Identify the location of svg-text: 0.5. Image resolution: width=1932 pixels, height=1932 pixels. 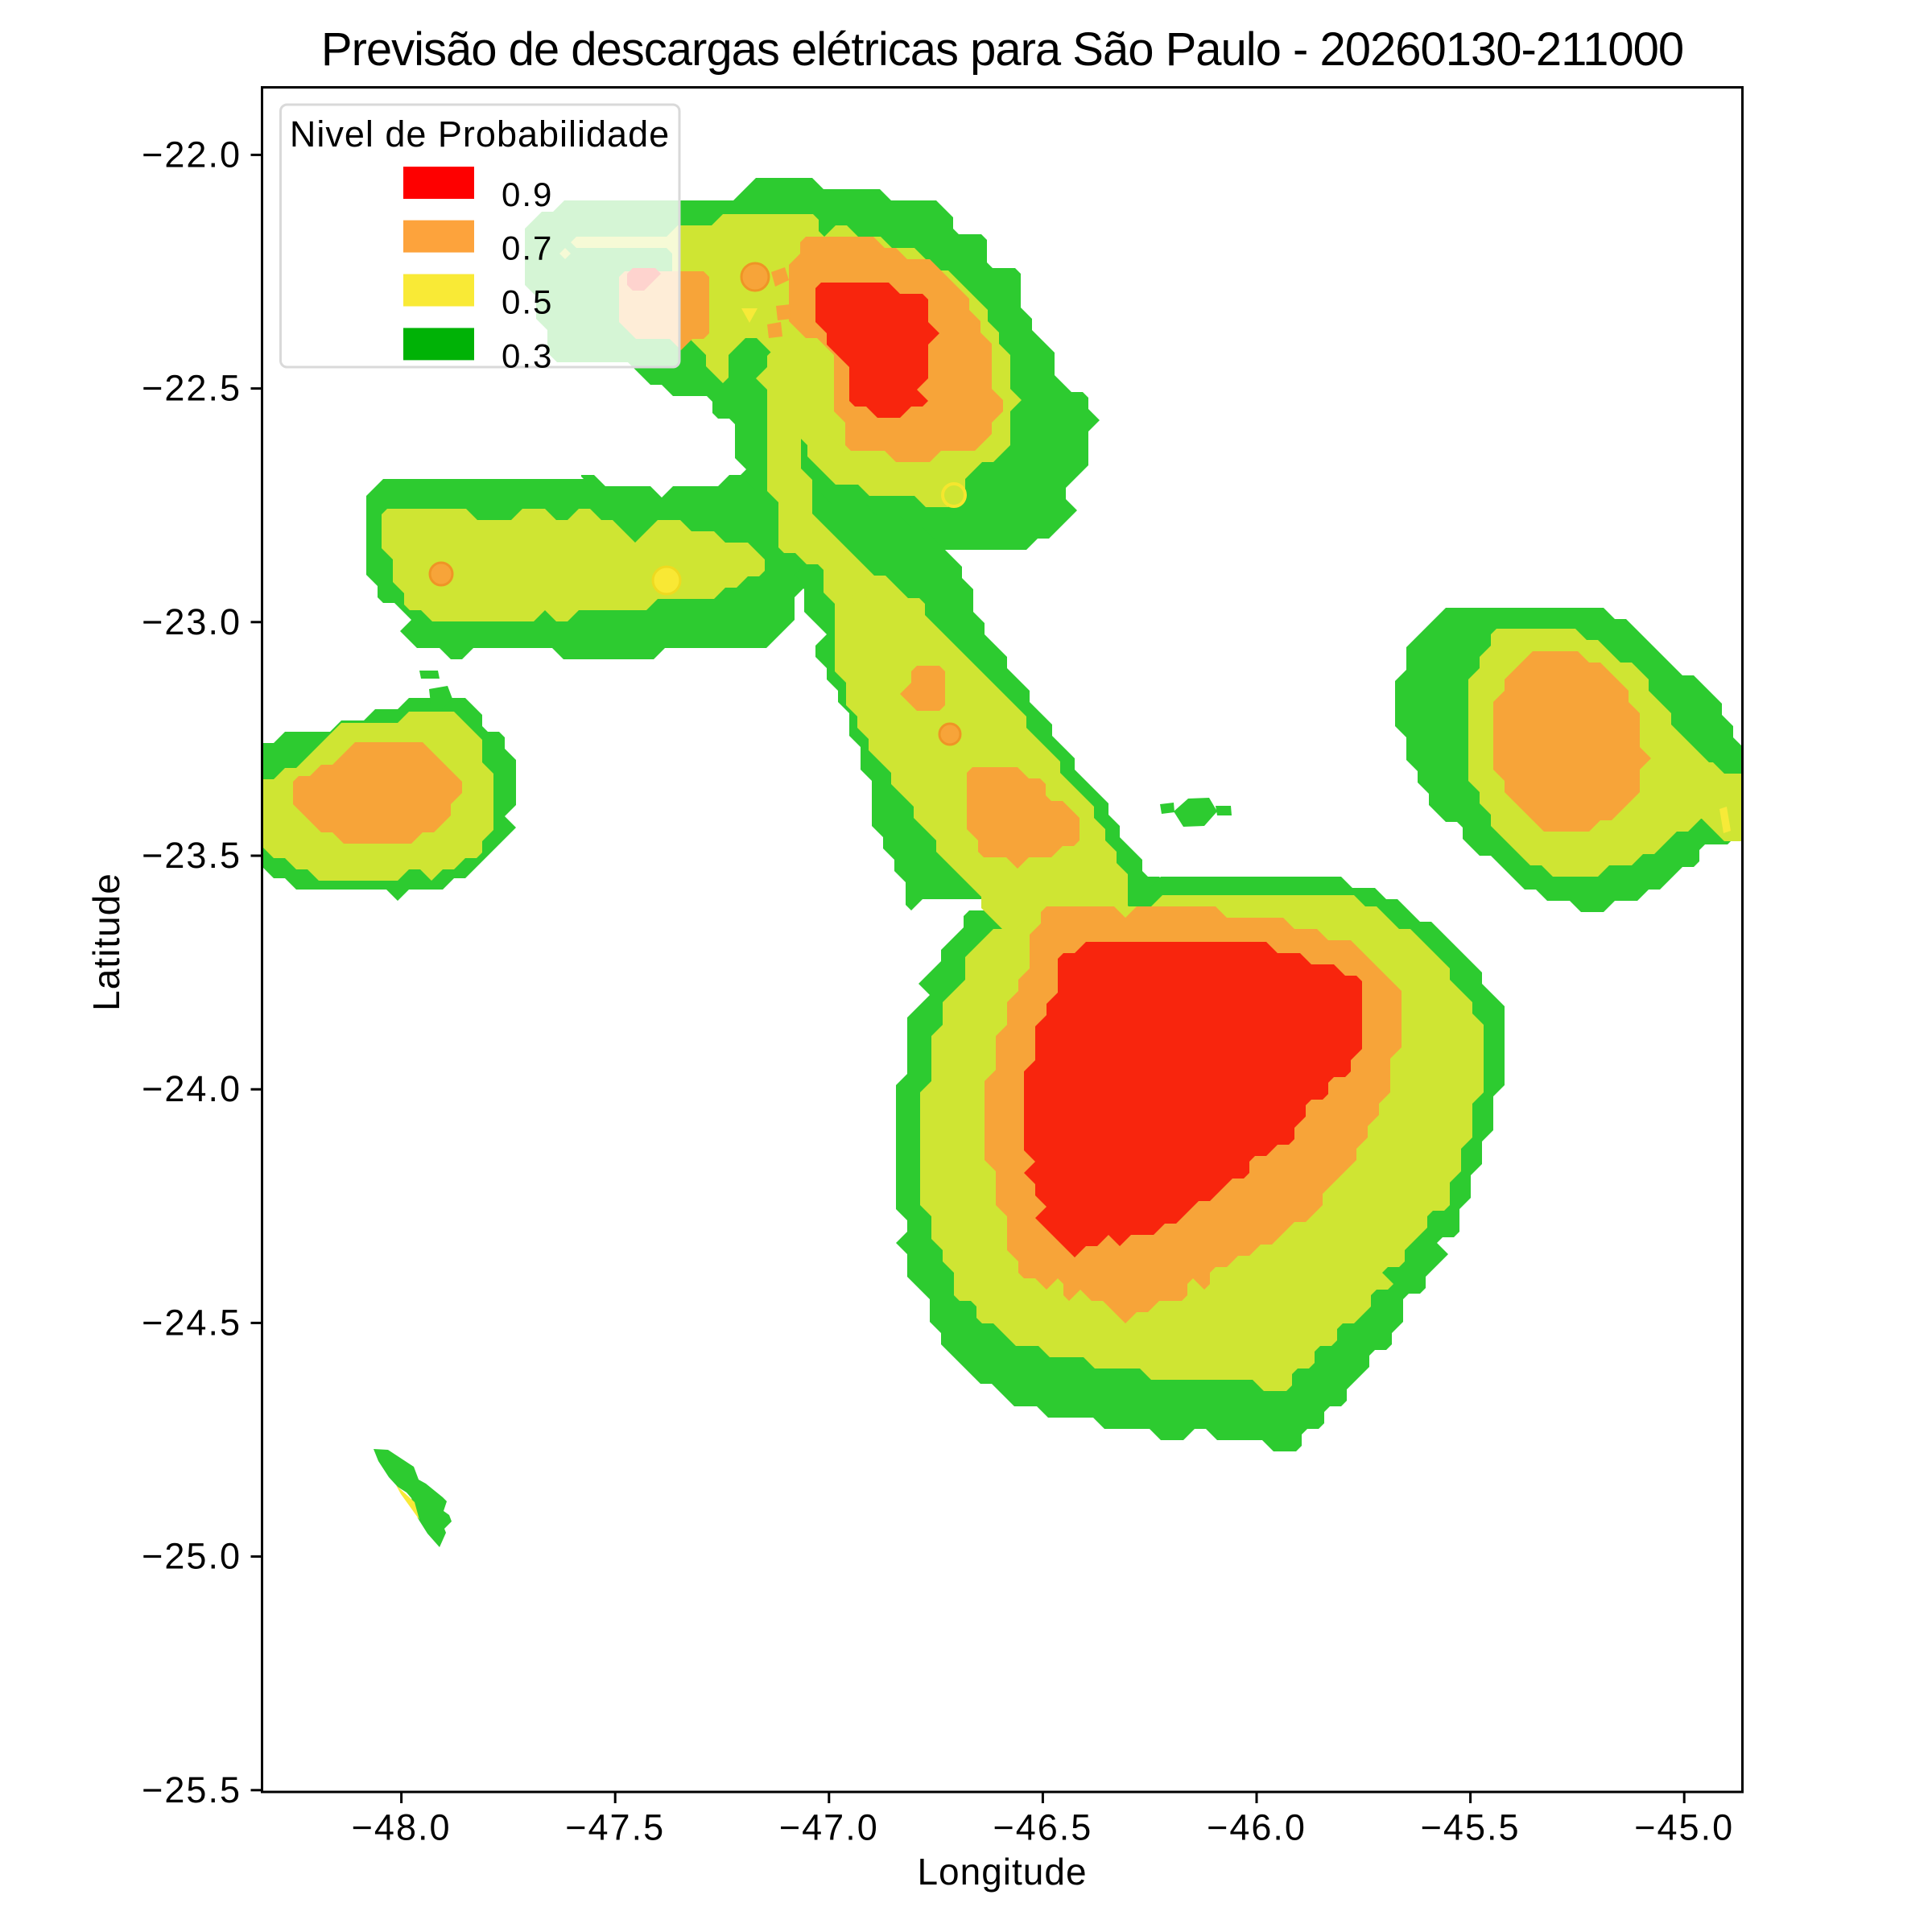
(527, 302).